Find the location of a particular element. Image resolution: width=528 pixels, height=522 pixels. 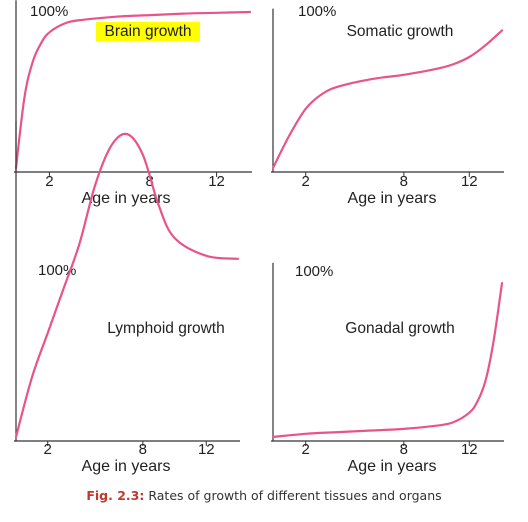

panel-1-tick-label: 2 is located at coordinates (49, 181).